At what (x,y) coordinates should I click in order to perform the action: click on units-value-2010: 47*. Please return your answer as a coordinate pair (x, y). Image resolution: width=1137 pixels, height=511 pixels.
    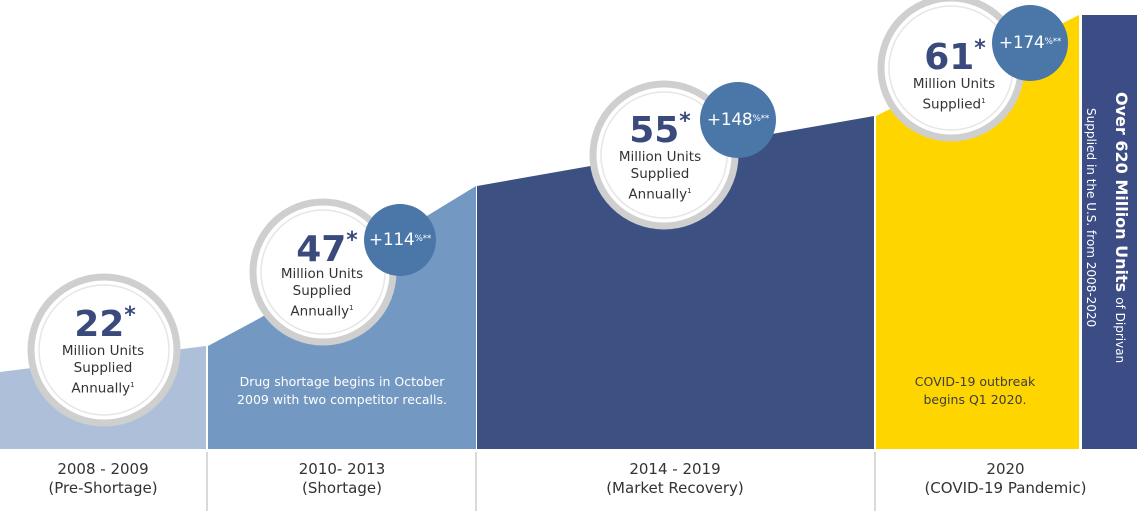
    Looking at the image, I should click on (327, 249).